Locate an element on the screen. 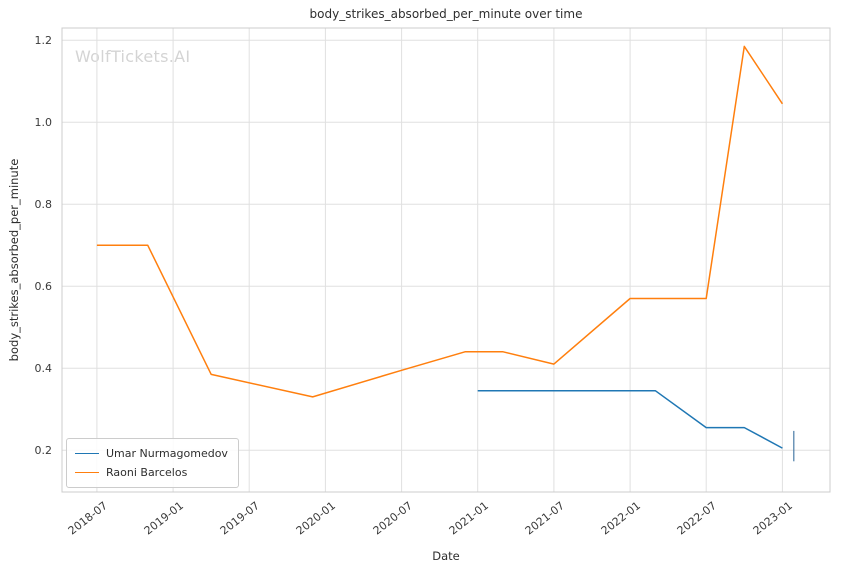 This screenshot has width=844, height=575. legend-item: Umar Nurmagomedov is located at coordinates (151, 453).